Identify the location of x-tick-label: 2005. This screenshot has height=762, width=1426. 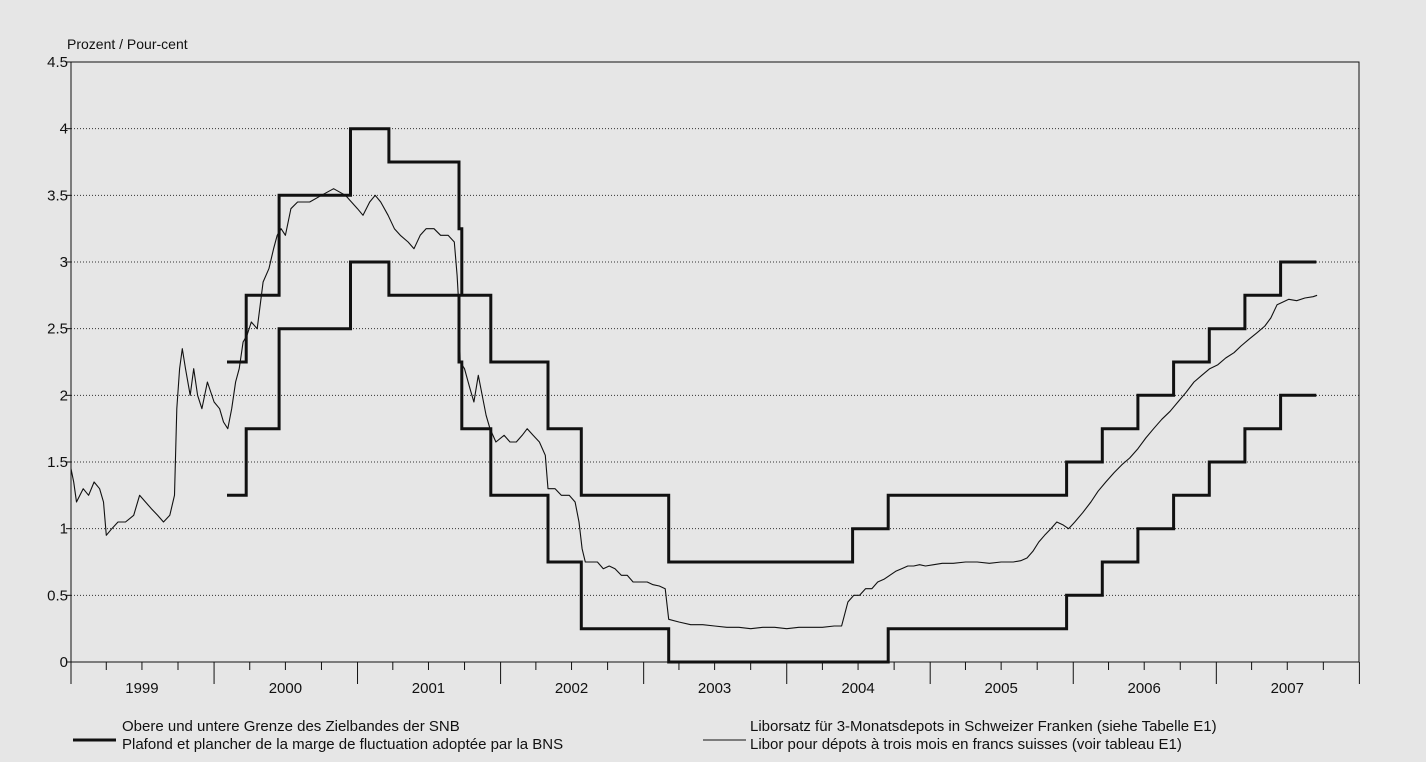
(1000, 688).